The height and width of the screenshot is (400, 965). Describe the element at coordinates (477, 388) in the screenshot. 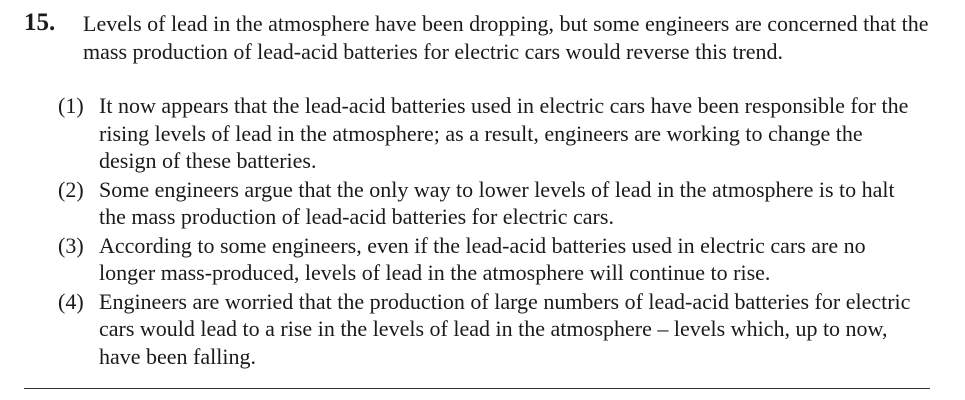

I see `bottom-divider` at that location.